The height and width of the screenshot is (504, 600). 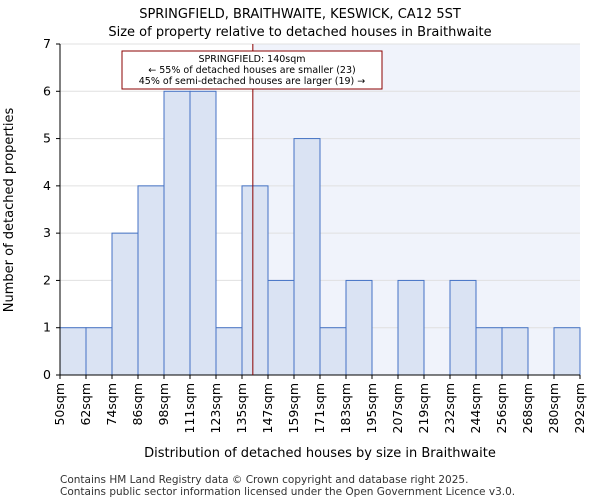 What do you see at coordinates (47, 279) in the screenshot?
I see `y-tick-label: 2` at bounding box center [47, 279].